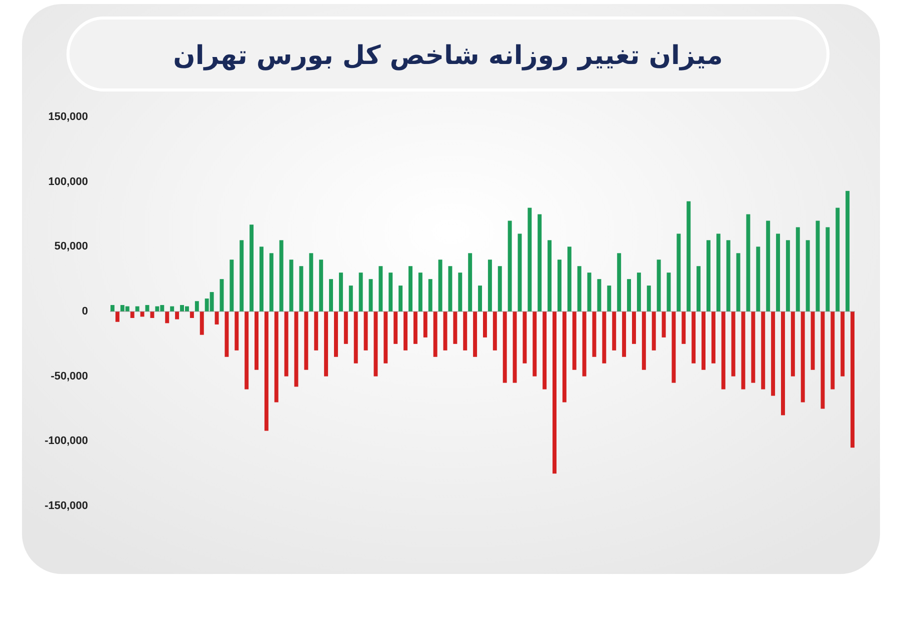 The image size is (903, 626). What do you see at coordinates (66, 441) in the screenshot?
I see `y-tick-label: -100,000` at bounding box center [66, 441].